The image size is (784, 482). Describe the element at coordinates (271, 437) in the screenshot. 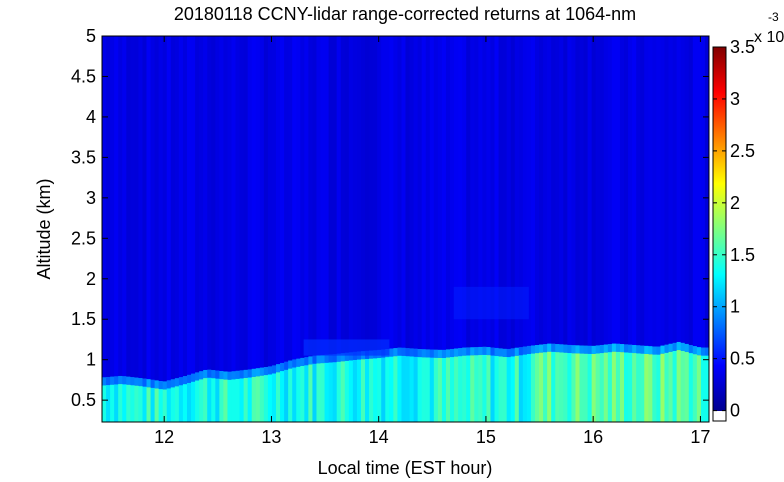

I see `x-tick-label: 13` at that location.